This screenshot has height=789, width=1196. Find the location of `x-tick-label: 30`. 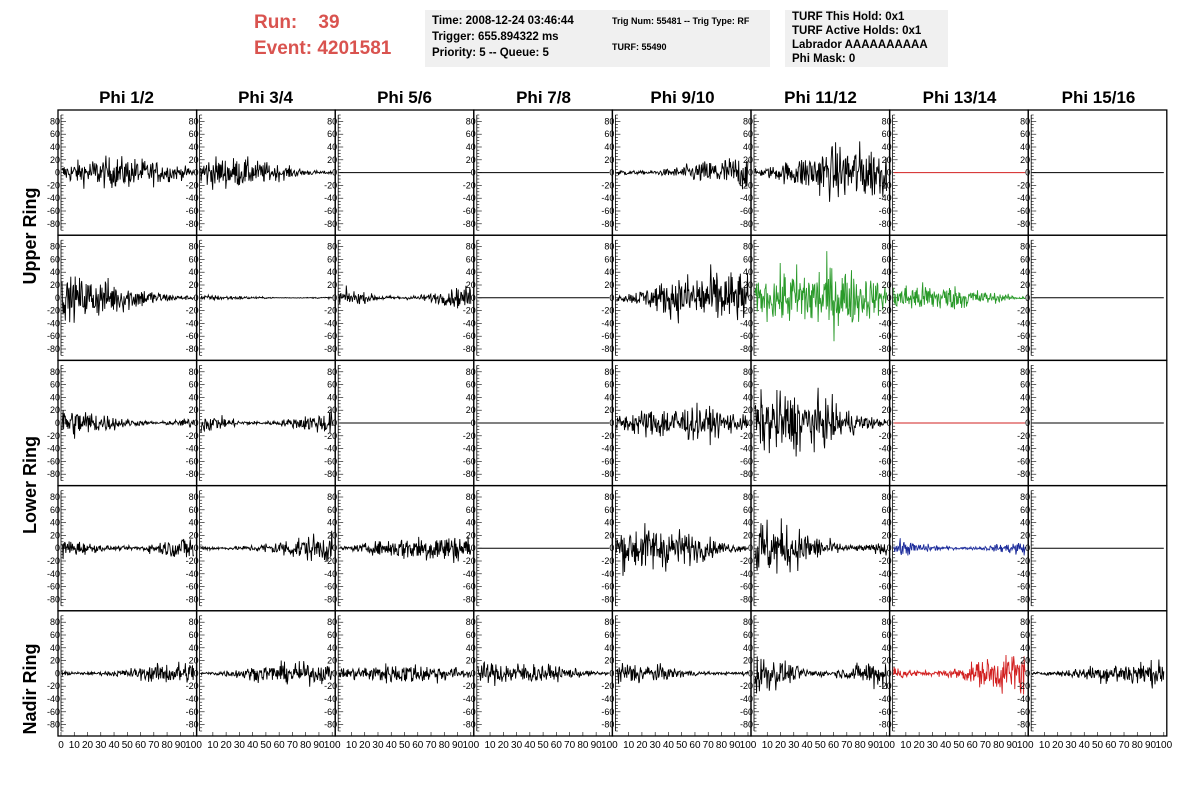

x-tick-label: 30 is located at coordinates (1071, 745).